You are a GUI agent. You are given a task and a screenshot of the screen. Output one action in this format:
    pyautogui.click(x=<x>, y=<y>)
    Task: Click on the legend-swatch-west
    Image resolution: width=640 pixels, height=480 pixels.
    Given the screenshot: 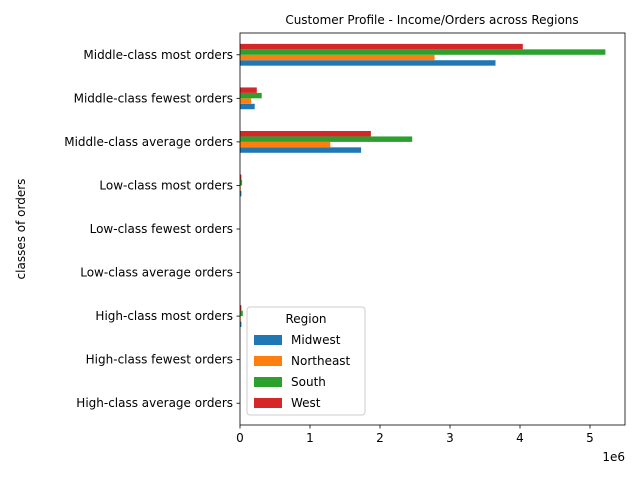 What is the action you would take?
    pyautogui.click(x=268, y=403)
    